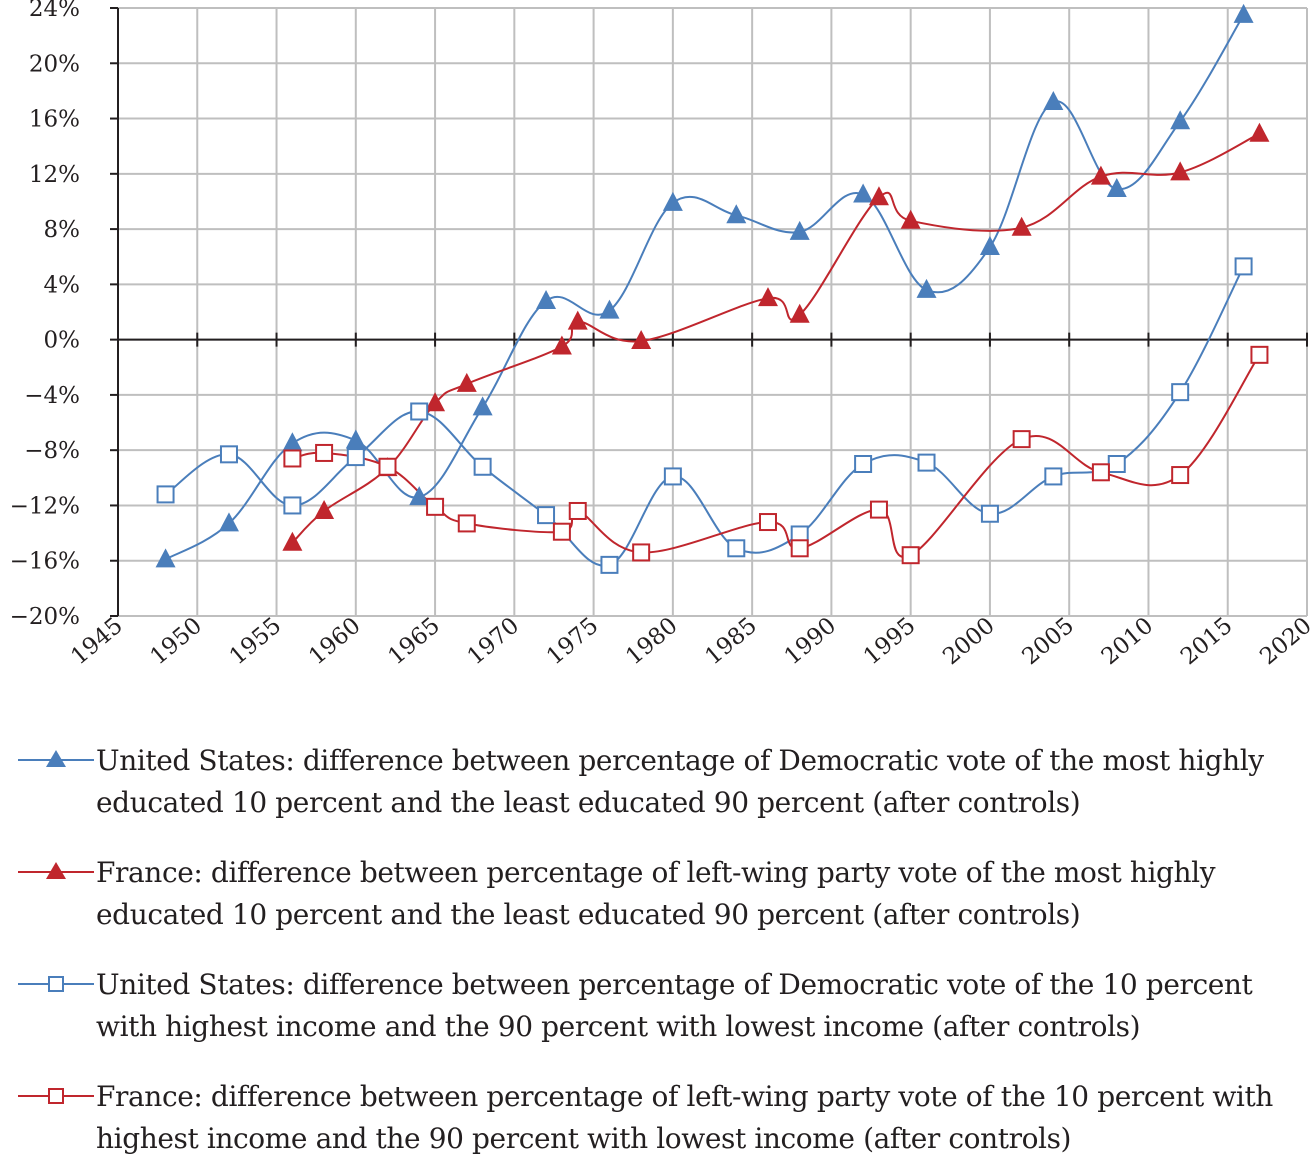 The image size is (1310, 1167). Describe the element at coordinates (62, 230) in the screenshot. I see `y-tick-label: 8%` at that location.